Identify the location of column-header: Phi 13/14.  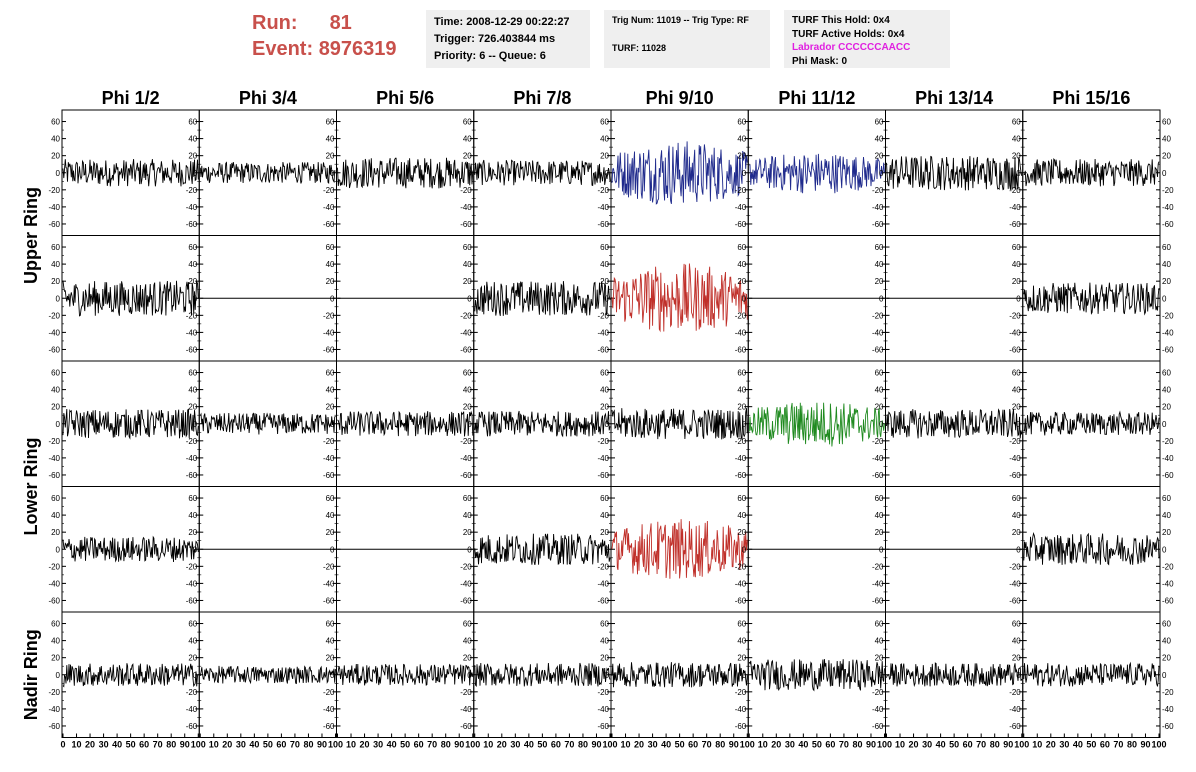
(954, 98).